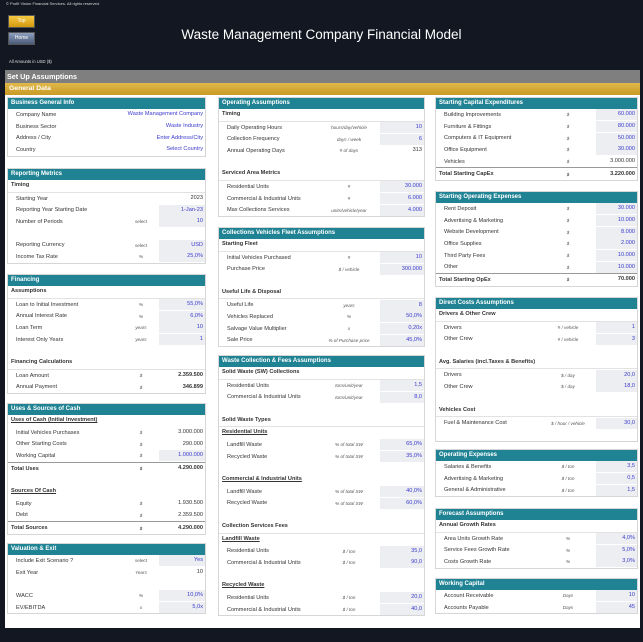 The image size is (643, 642). What do you see at coordinates (182, 596) in the screenshot?
I see `input-cell: 10,0%` at bounding box center [182, 596].